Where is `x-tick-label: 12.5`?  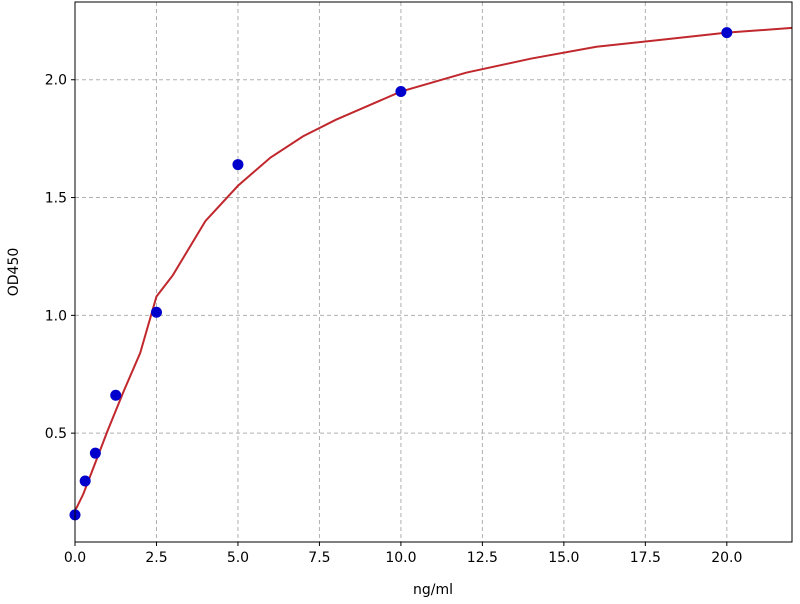
x-tick-label: 12.5 is located at coordinates (482, 558).